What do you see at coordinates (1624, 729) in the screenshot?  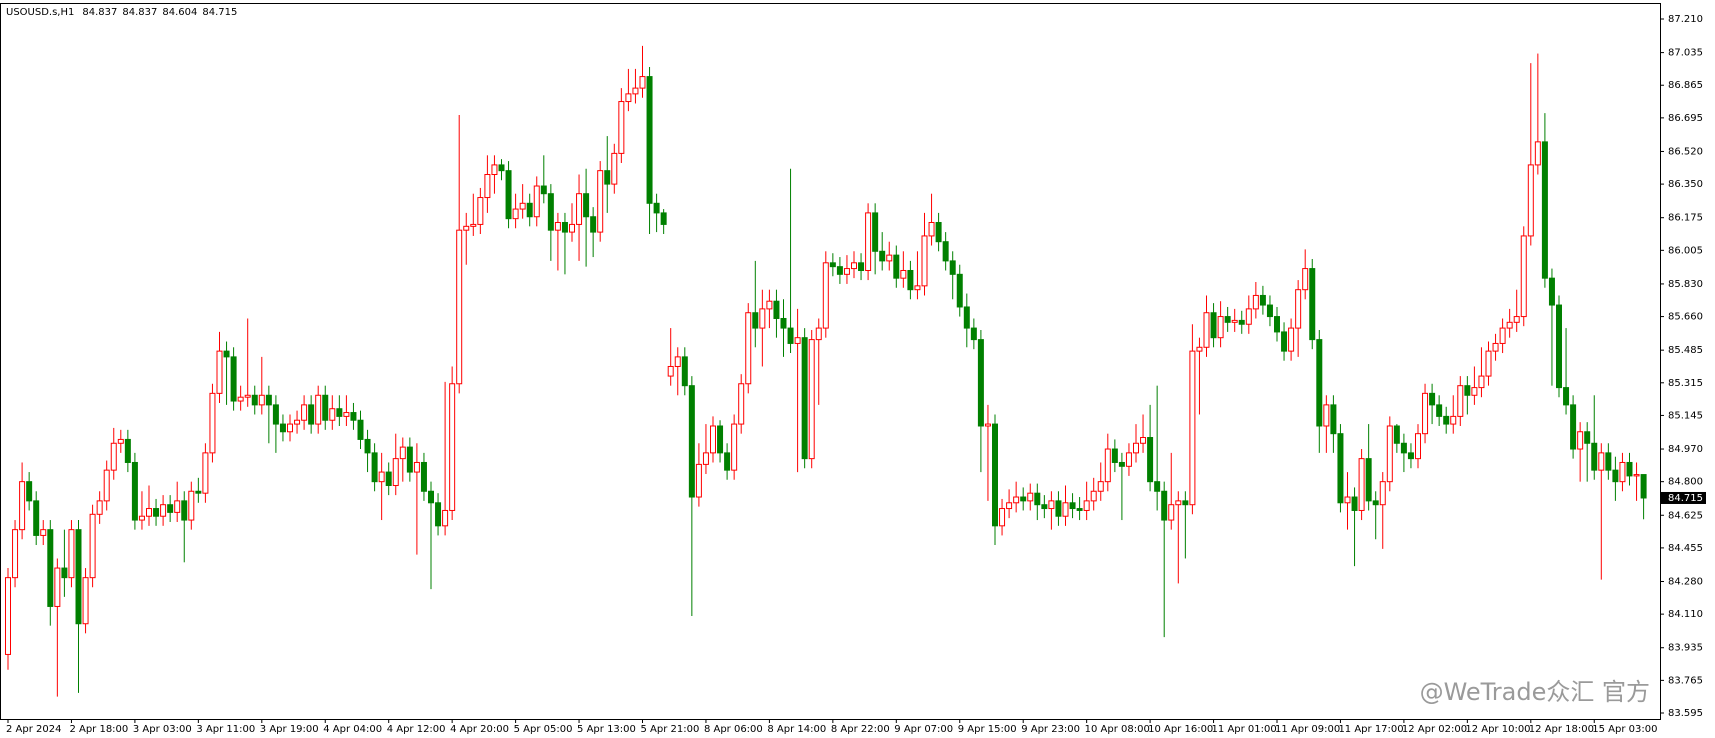 I see `x-tick-label: 15 Apr 03:00` at bounding box center [1624, 729].